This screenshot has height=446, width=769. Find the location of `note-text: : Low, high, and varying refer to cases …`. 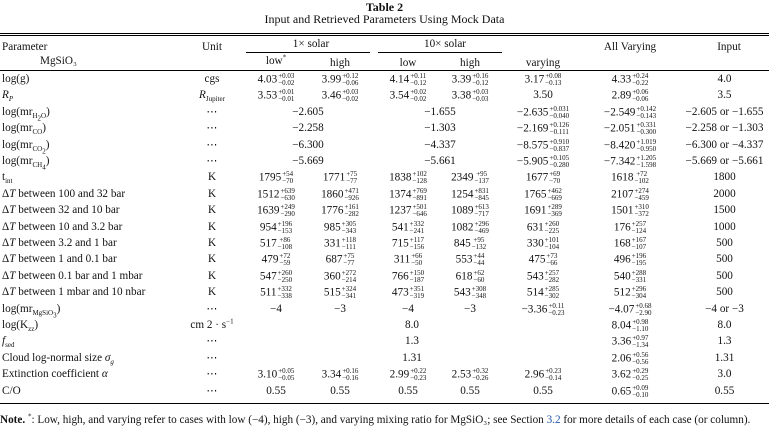

note-text: : Low, high, and varying refer to cases … is located at coordinates (287, 420).